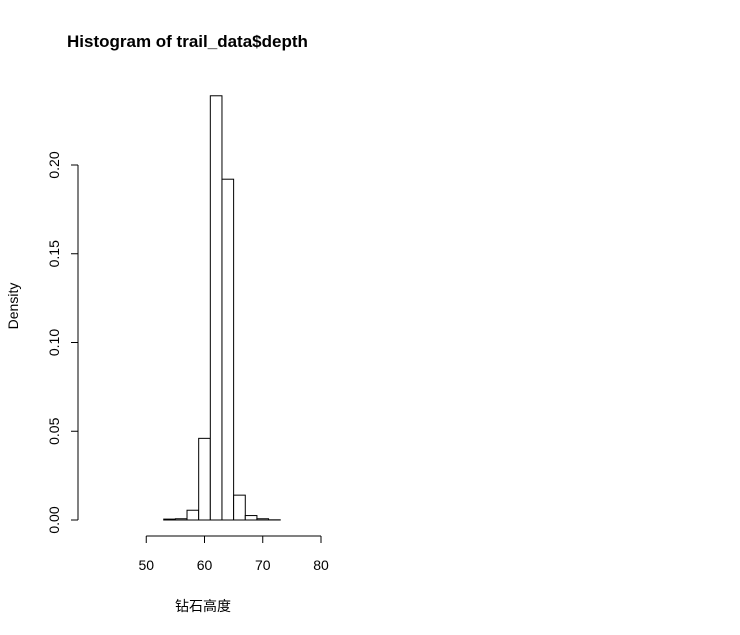 Image resolution: width=740 pixels, height=635 pixels. I want to click on x-axis-label: 钻石高度, so click(203, 606).